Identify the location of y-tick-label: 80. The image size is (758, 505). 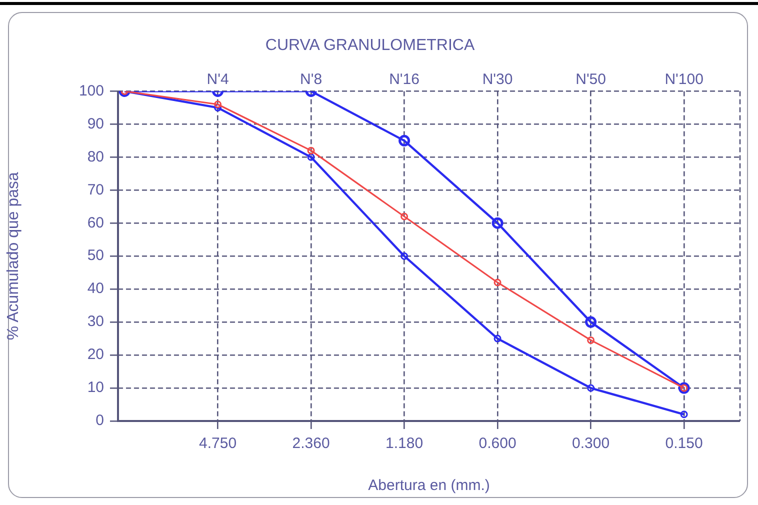
(95, 157).